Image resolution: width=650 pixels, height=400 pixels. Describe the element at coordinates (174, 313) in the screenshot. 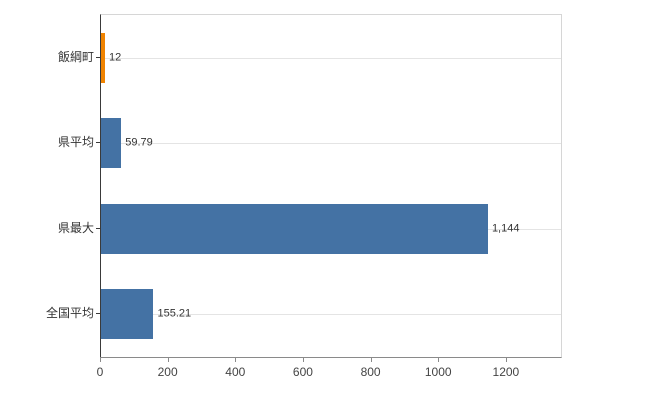

I see `bar-value-label: 155.21` at that location.